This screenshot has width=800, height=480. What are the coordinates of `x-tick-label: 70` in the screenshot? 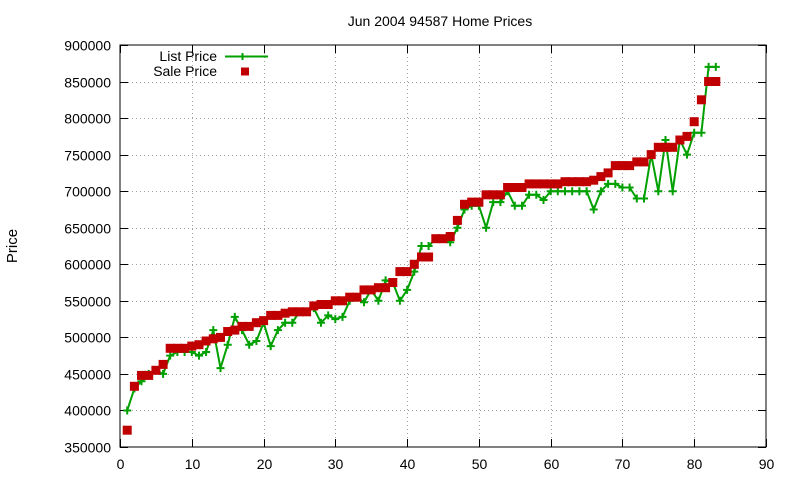 It's located at (623, 464).